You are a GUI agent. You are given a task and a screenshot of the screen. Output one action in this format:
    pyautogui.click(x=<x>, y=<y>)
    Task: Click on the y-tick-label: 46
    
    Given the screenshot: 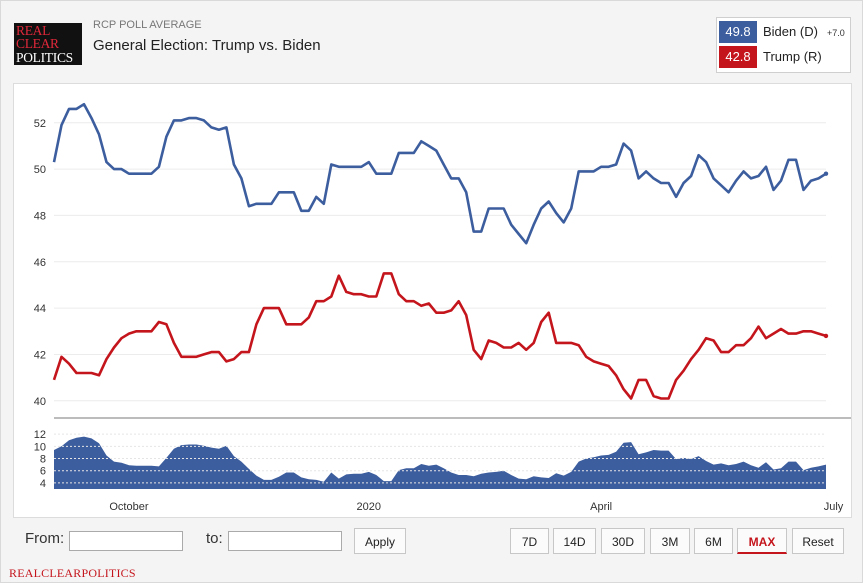 What is the action you would take?
    pyautogui.click(x=40, y=263)
    